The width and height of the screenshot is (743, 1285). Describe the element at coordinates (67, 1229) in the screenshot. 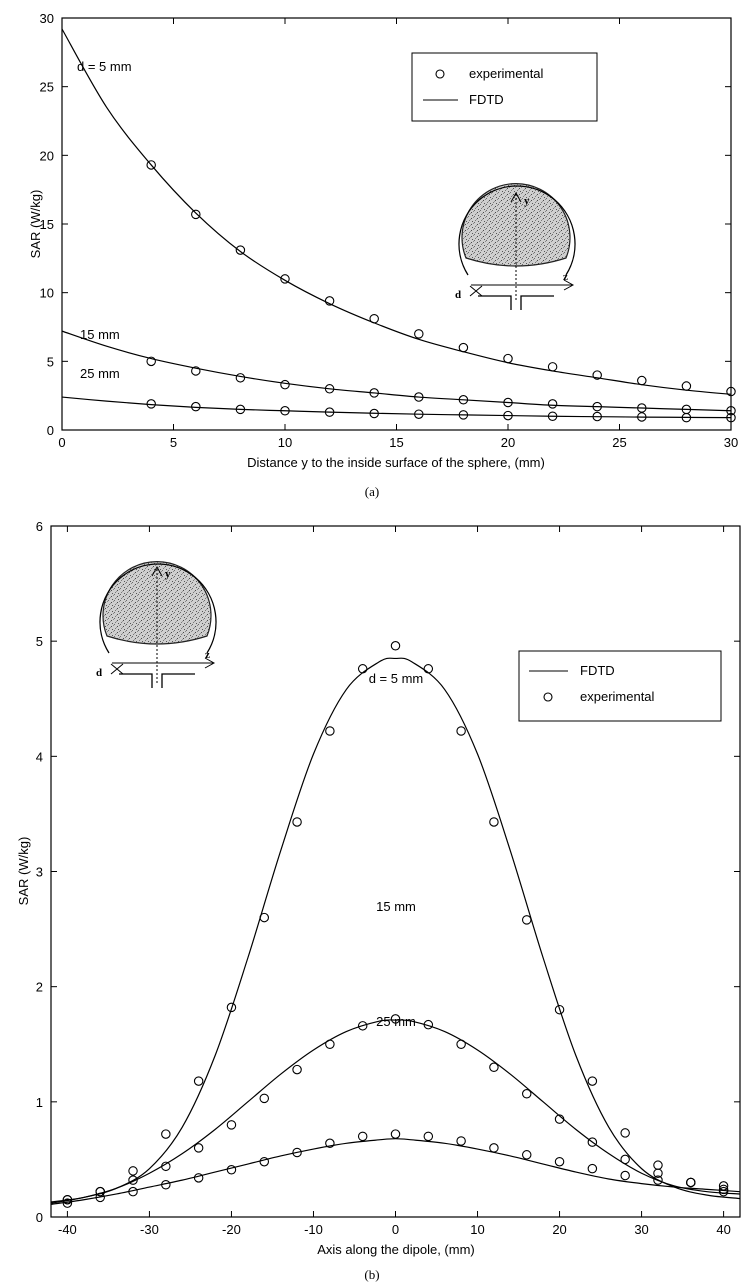

I see `x-tick-label: -40` at that location.